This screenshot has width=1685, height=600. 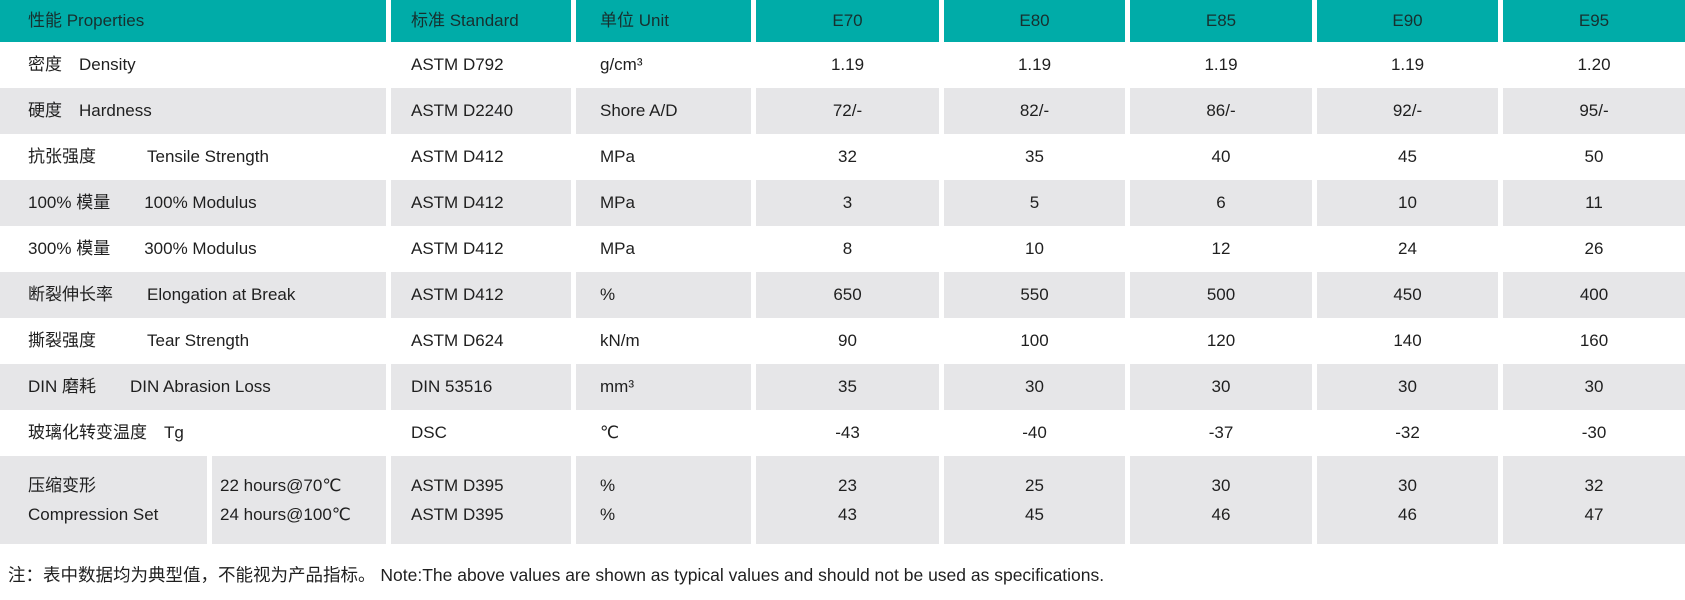 I want to click on value-cell: 6, so click(x=1221, y=203).